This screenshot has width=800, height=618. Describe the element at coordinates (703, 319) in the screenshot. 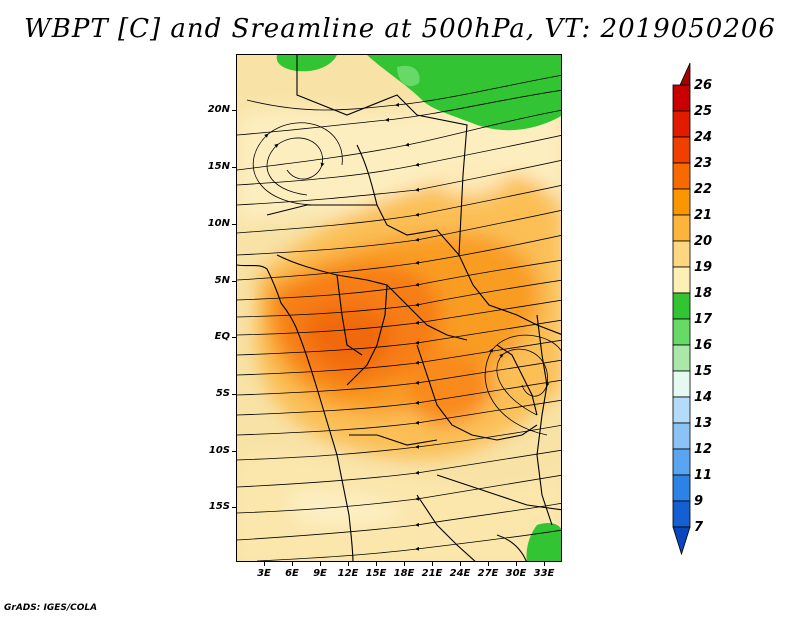

I see `colorbar-label: 17` at that location.